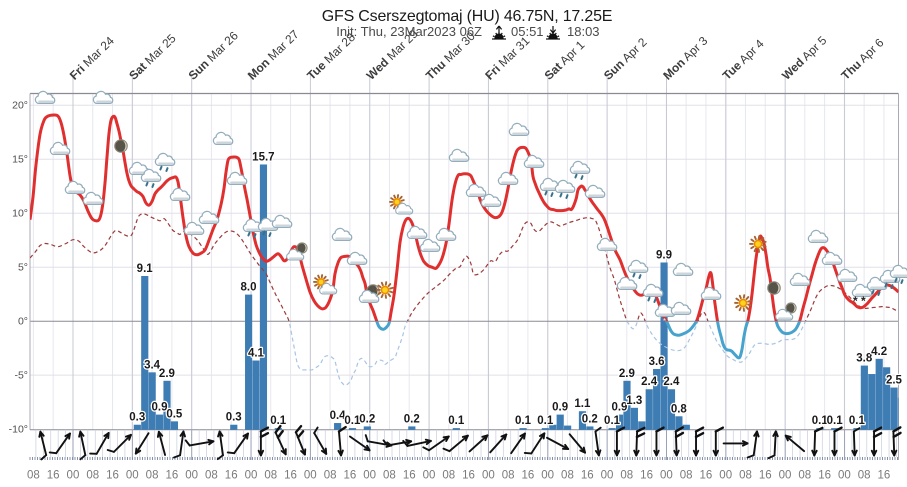 Image resolution: width=907 pixels, height=487 pixels. I want to click on svg-text: 9.9, so click(664, 255).